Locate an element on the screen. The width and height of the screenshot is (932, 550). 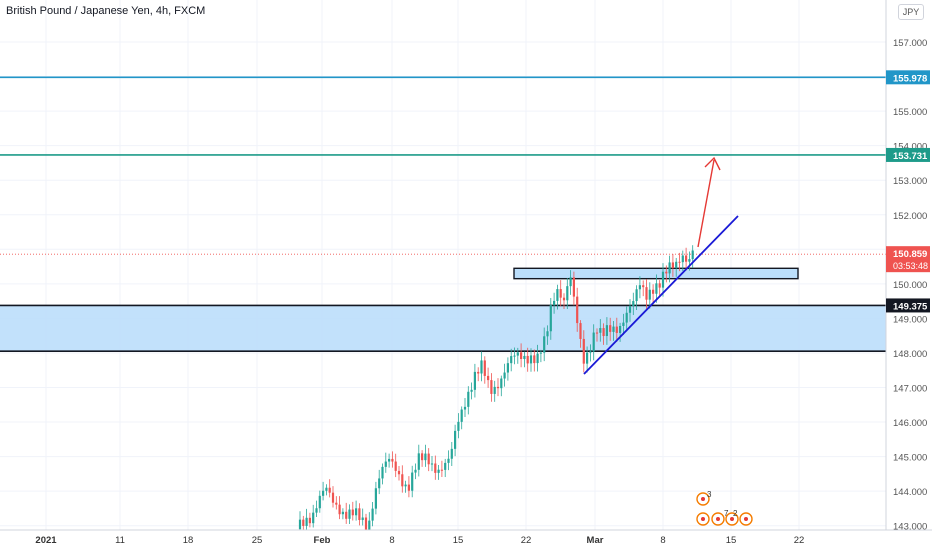
time-tick-label: 25 is located at coordinates (257, 540).